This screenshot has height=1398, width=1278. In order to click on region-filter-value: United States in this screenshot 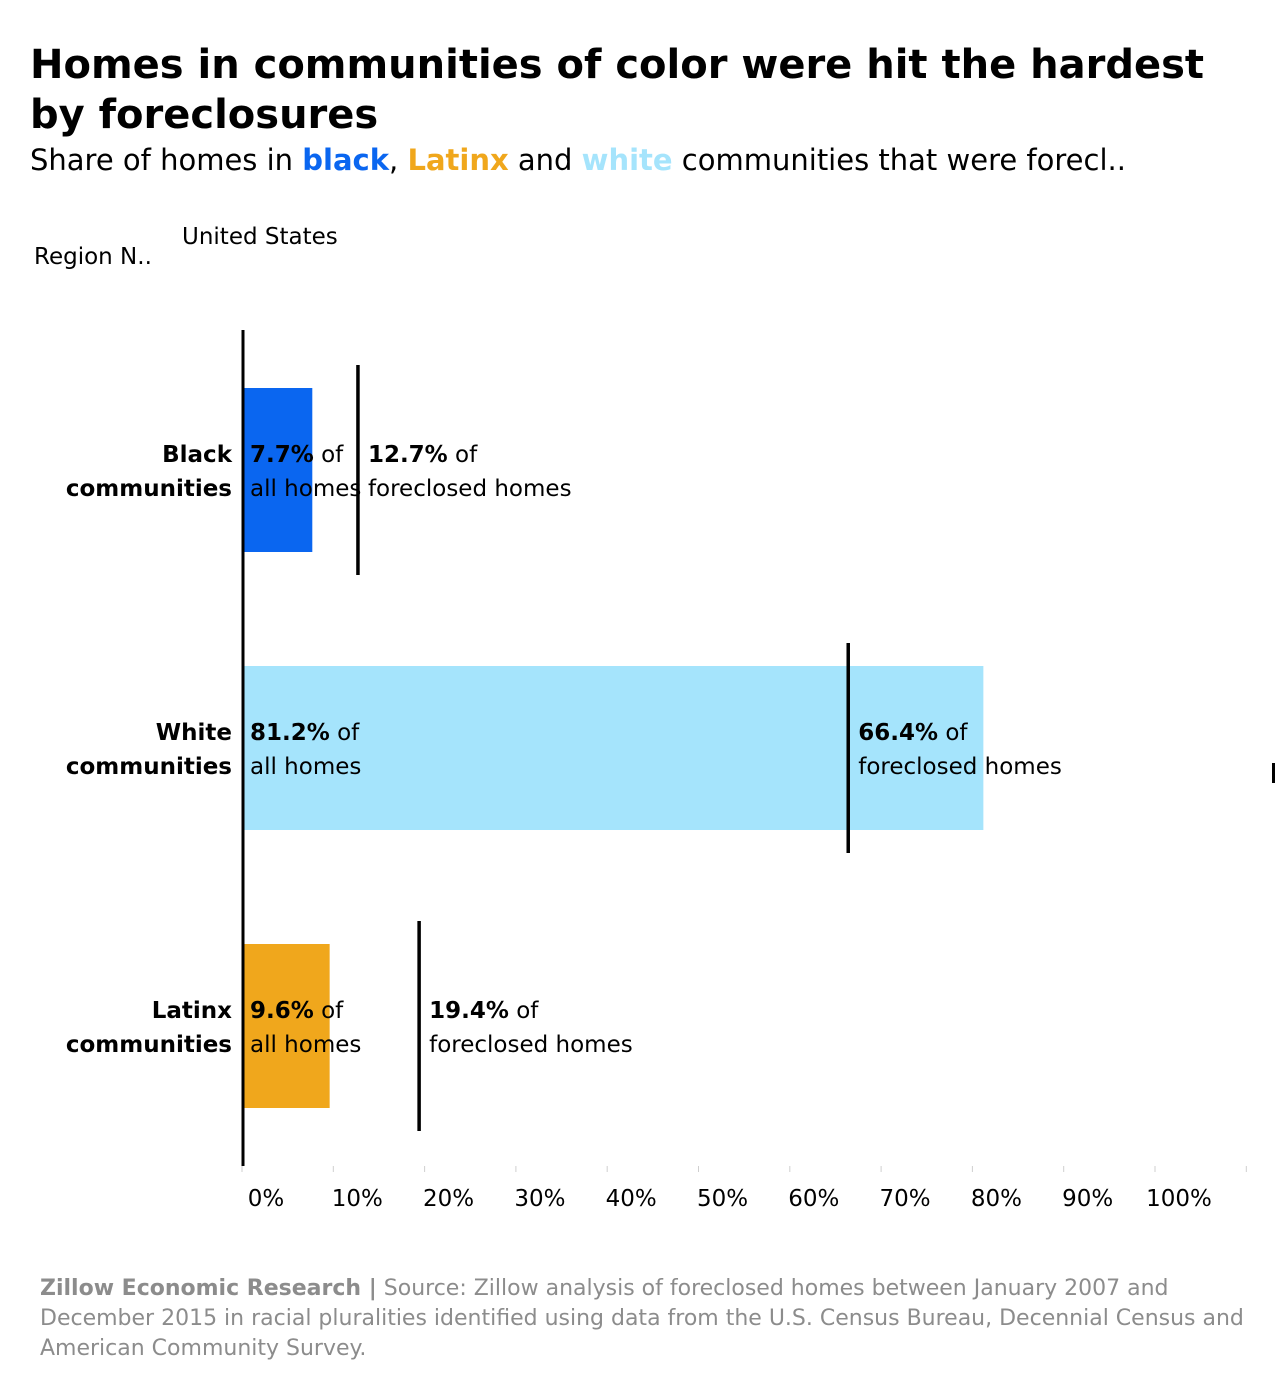, I will do `click(260, 237)`.